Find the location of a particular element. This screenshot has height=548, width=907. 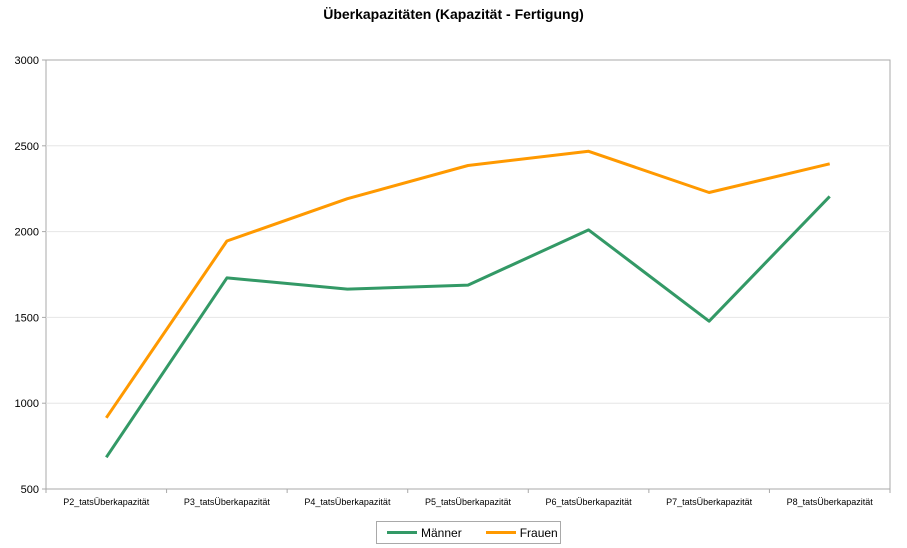

legend-item-frauen: Frauen is located at coordinates (521, 532).